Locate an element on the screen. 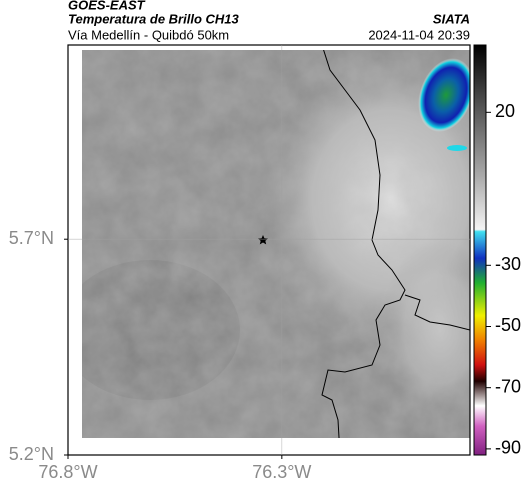 The image size is (526, 491). x-tick-label: 76.8°W is located at coordinates (67, 472).